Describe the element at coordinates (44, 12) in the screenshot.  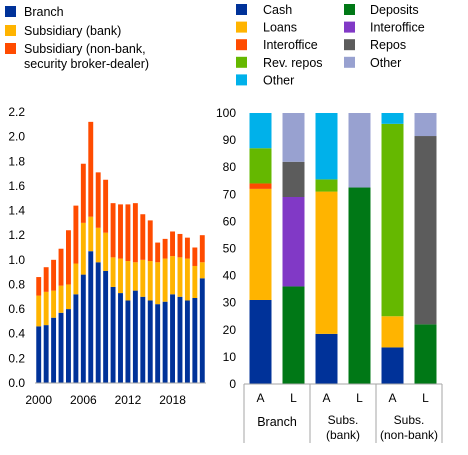
I see `legend-label: Branch` at that location.